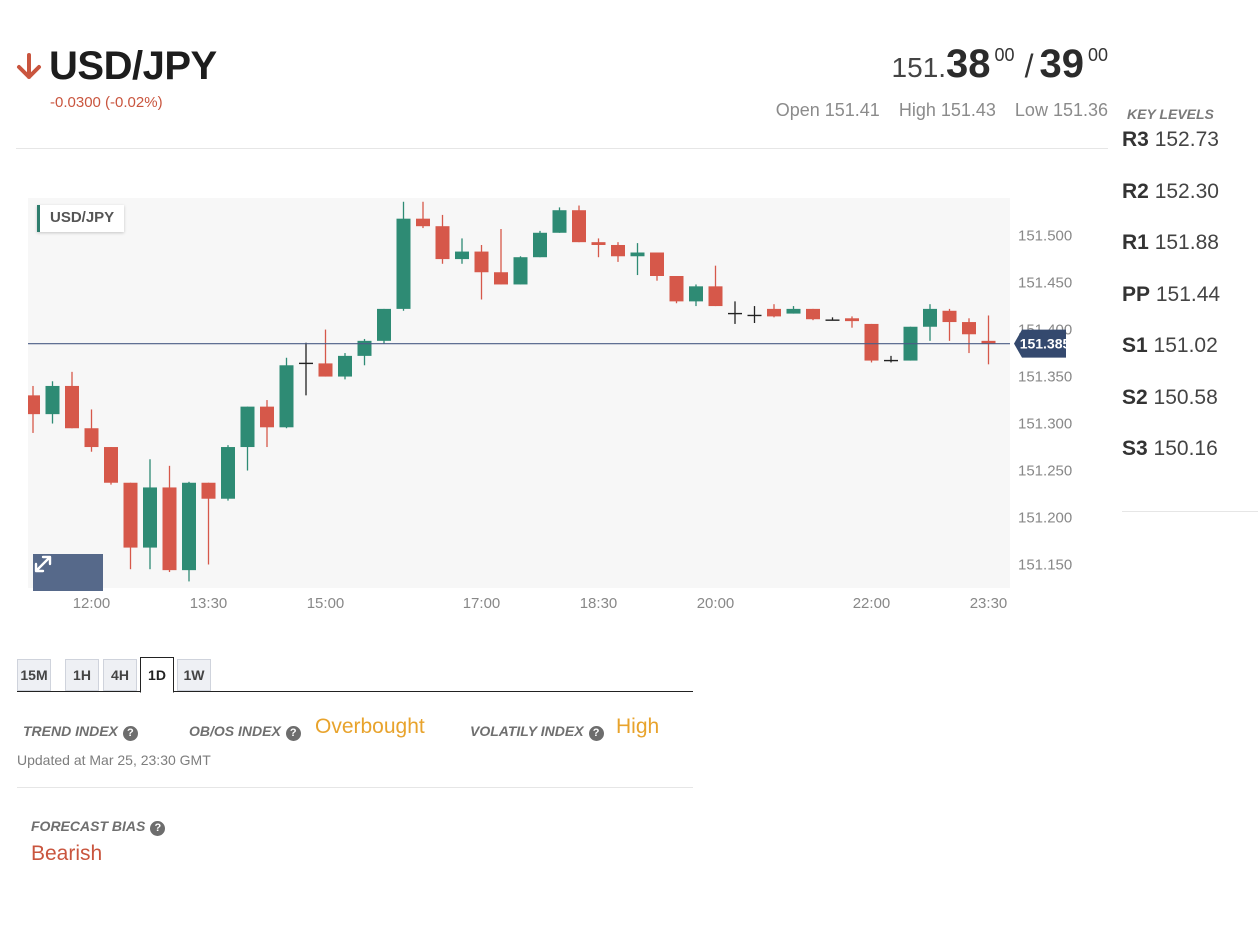 The image size is (1258, 930). I want to click on tab-1h: 1H, so click(82, 675).